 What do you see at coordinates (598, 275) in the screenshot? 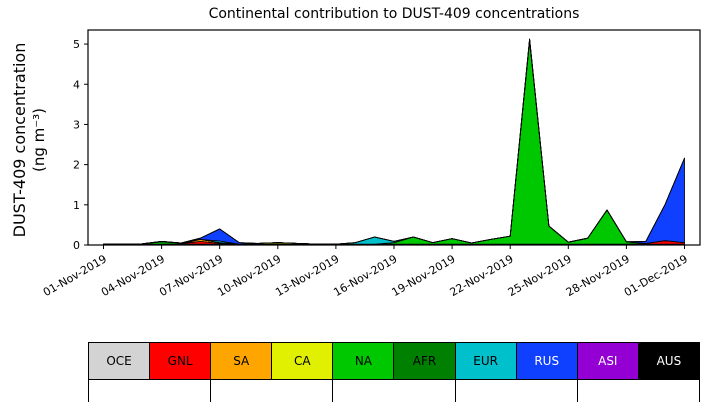
I see `x-tick-label: 28-Nov-2019` at bounding box center [598, 275].